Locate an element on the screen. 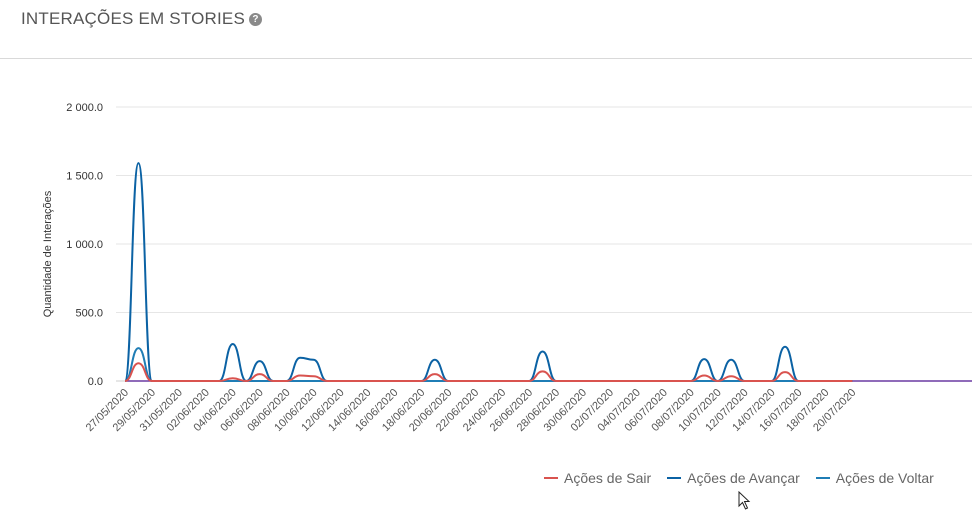  panel-title-text: INTERAÇÕES EM STORIES is located at coordinates (133, 18).